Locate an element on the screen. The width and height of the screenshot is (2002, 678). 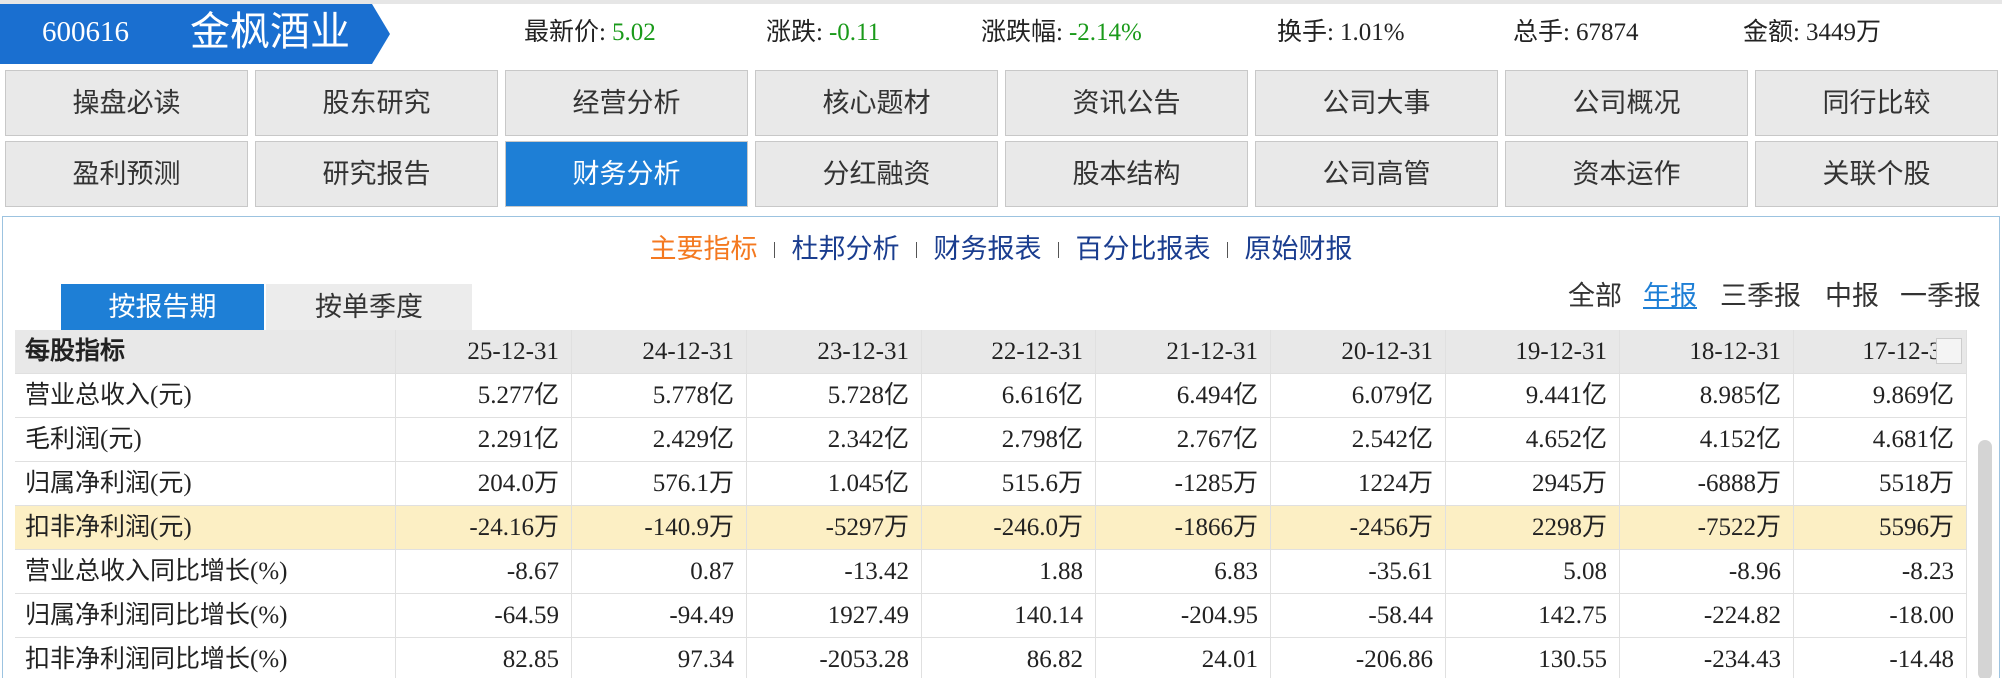
column-header: 19-12-31 is located at coordinates (1533, 352).